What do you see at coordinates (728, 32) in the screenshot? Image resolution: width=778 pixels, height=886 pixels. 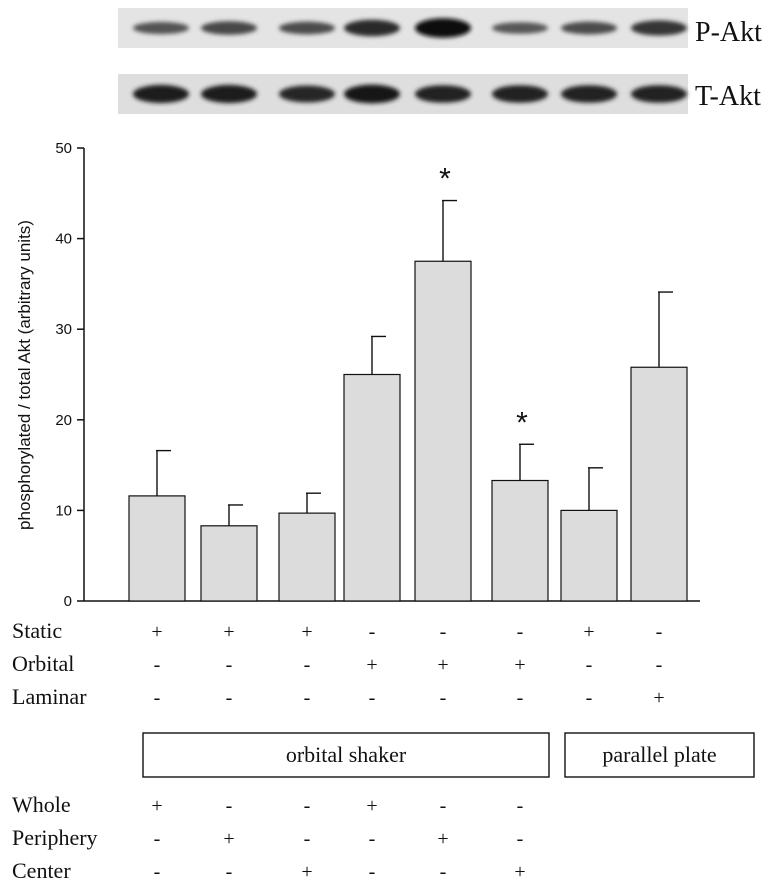 I see `blot-label-p-akt: P-Akt` at bounding box center [728, 32].